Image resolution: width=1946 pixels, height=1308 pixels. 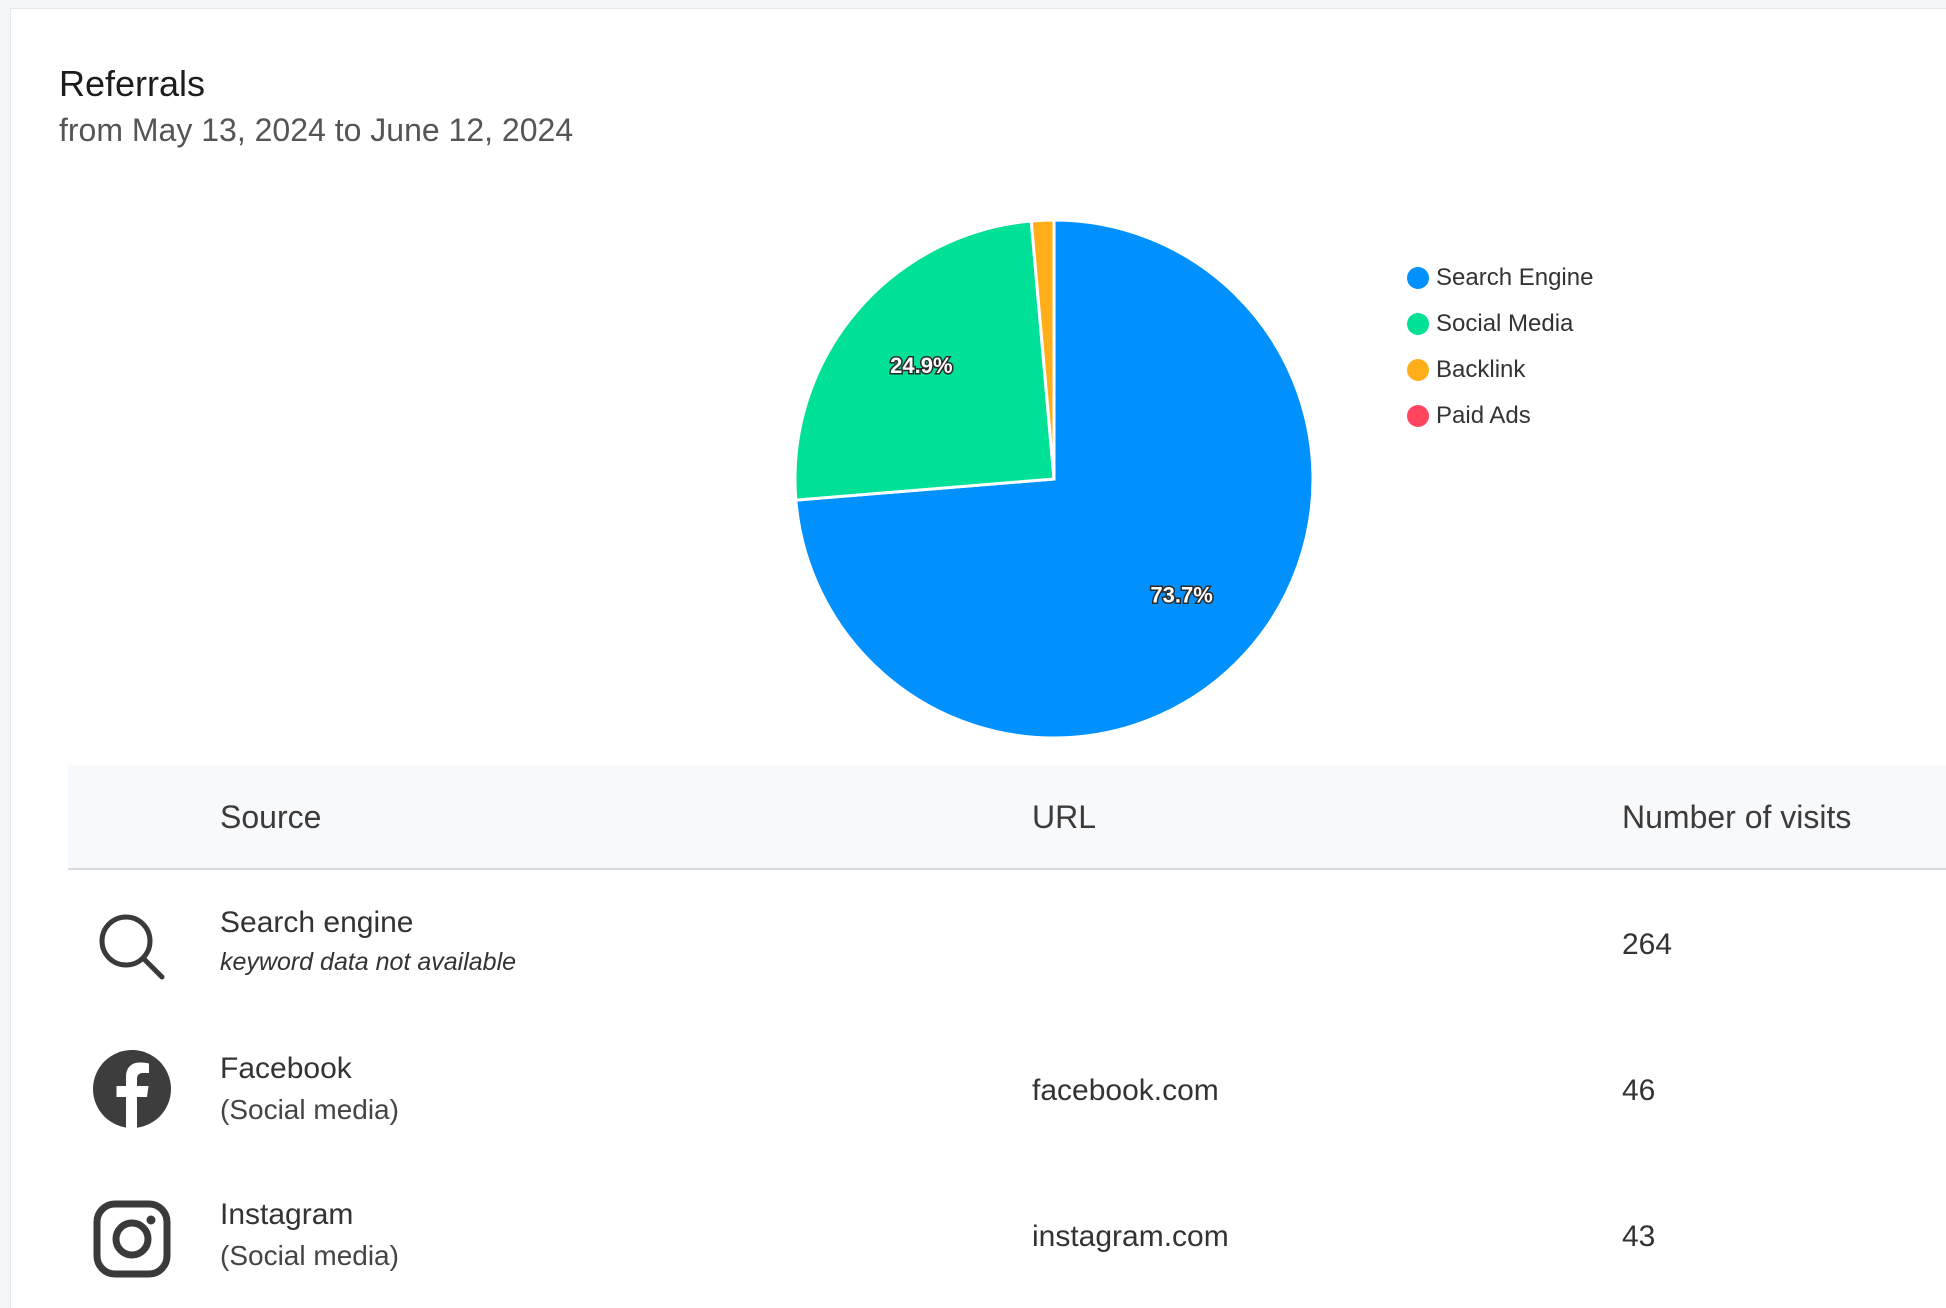 I want to click on source-url: instagram.com, so click(x=1130, y=1236).